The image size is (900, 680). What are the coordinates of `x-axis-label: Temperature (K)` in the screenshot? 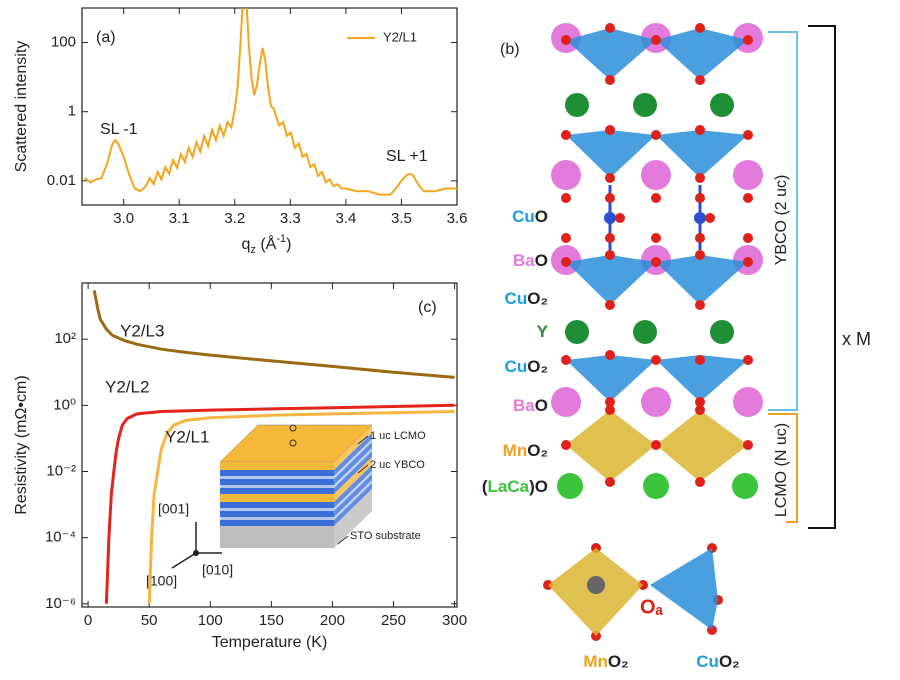 It's located at (270, 642).